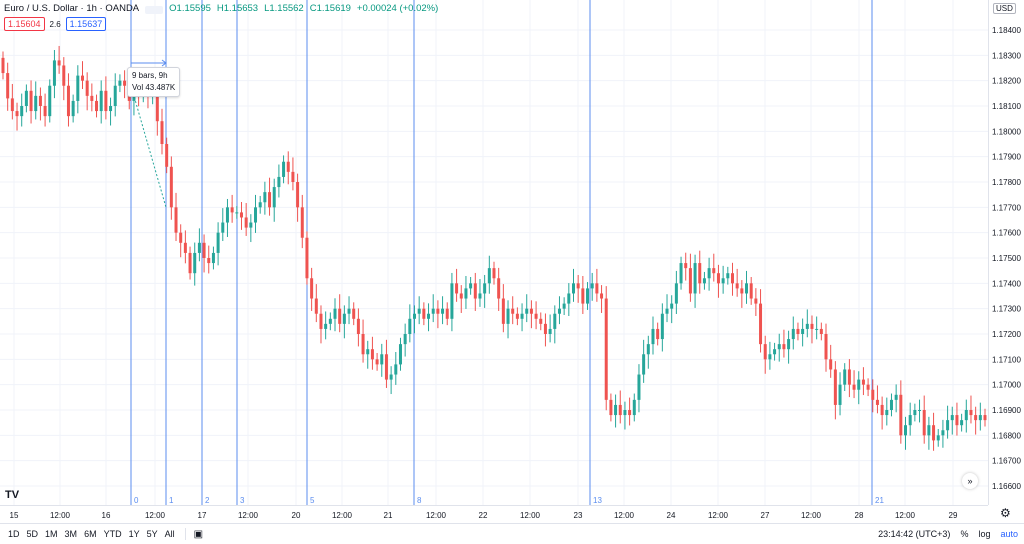 This screenshot has height=544, width=1024. What do you see at coordinates (134, 534) in the screenshot?
I see `timeframe-button-1y: 1Y` at bounding box center [134, 534].